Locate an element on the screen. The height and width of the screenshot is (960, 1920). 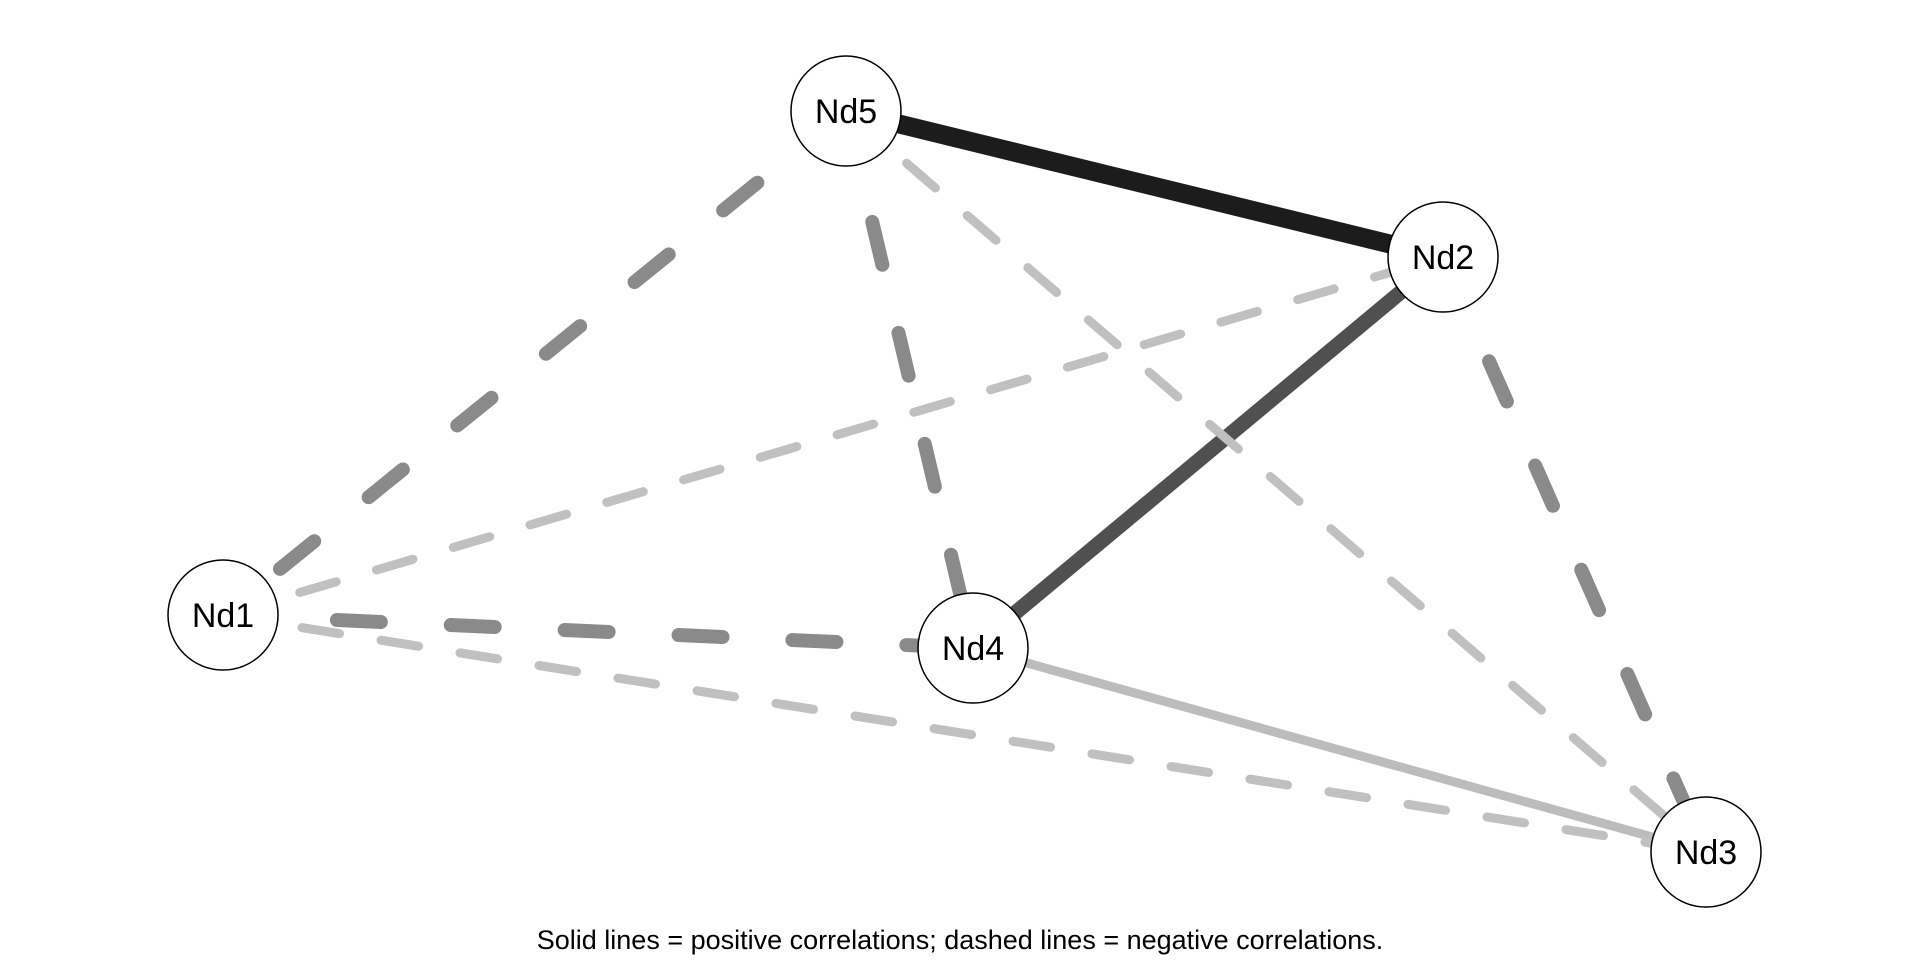
node-label: Nd1 is located at coordinates (223, 616).